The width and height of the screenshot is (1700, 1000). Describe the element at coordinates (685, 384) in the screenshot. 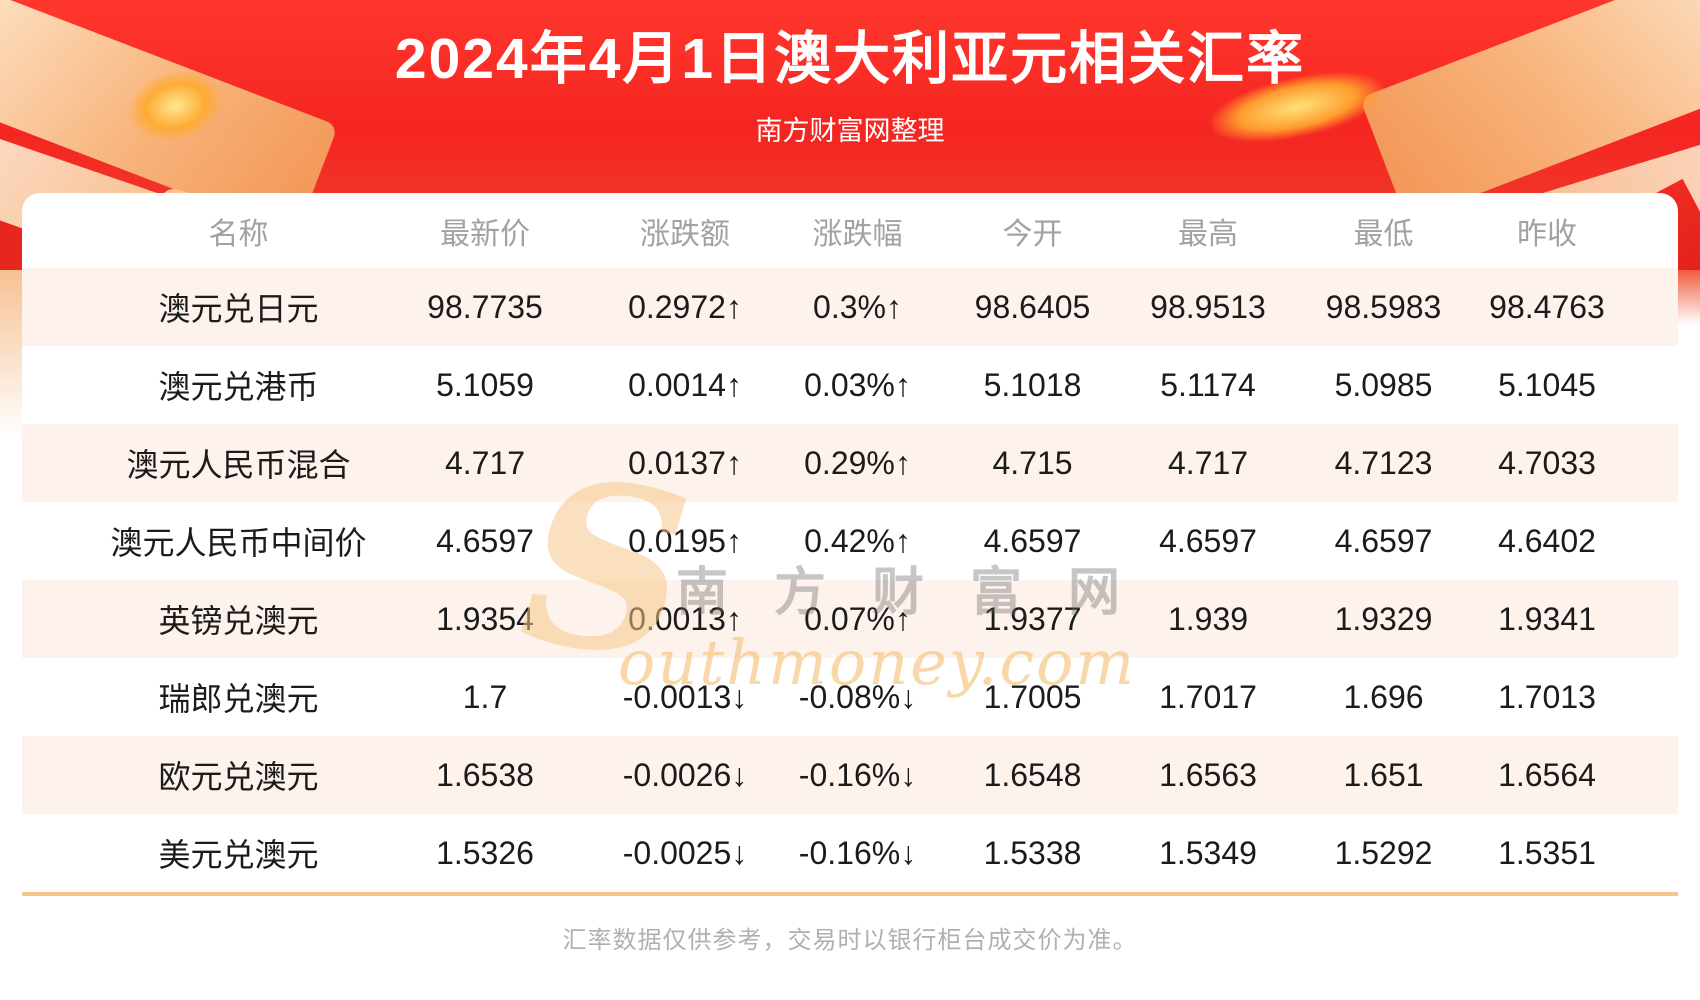

I see `cell-change: 0.0014↑` at that location.